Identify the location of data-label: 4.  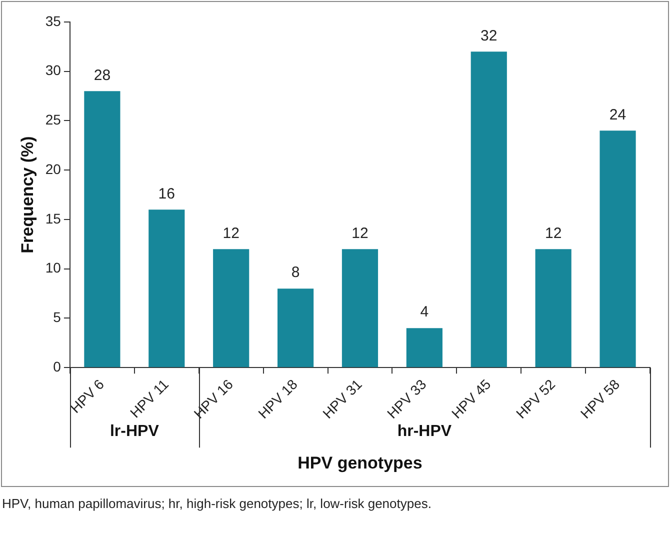
(424, 312).